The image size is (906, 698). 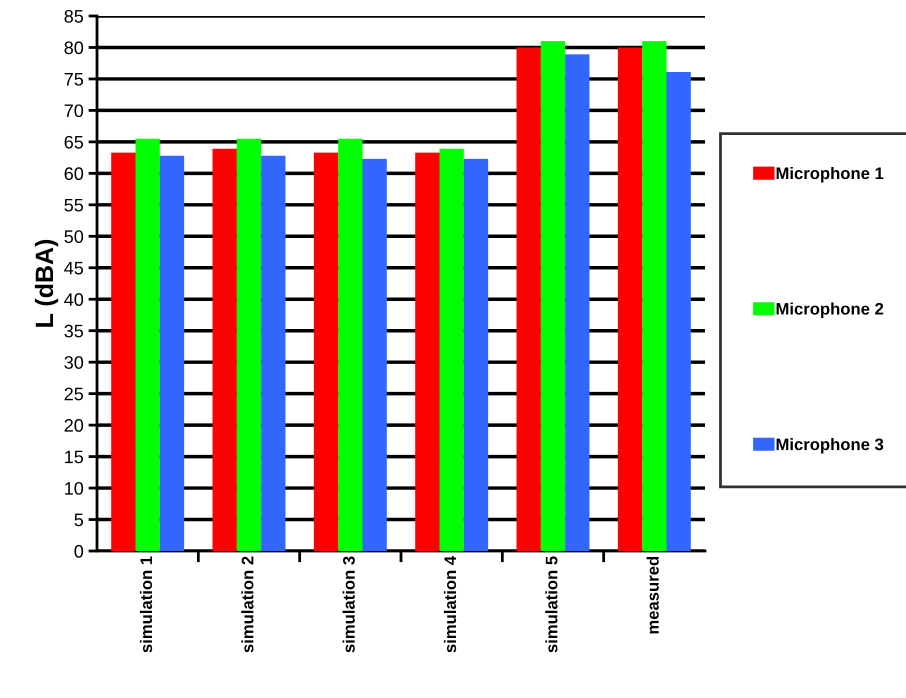 I want to click on x-tick-label: simulation 2, so click(x=247, y=604).